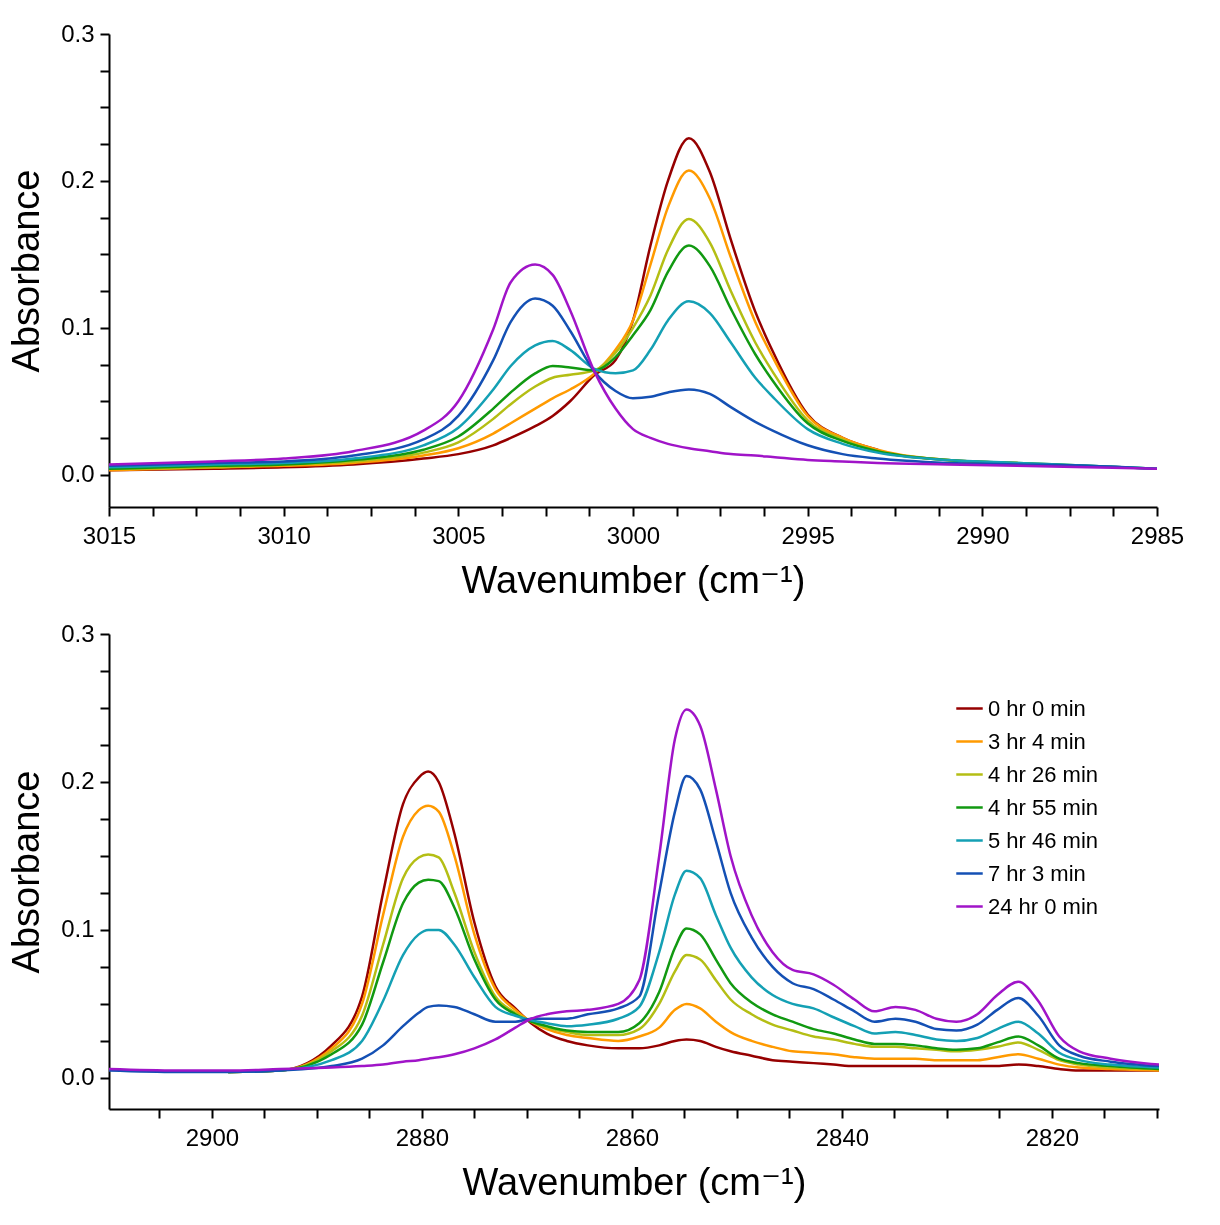 The height and width of the screenshot is (1225, 1220). Describe the element at coordinates (842, 1137) in the screenshot. I see `x-tick-label: 2840` at that location.